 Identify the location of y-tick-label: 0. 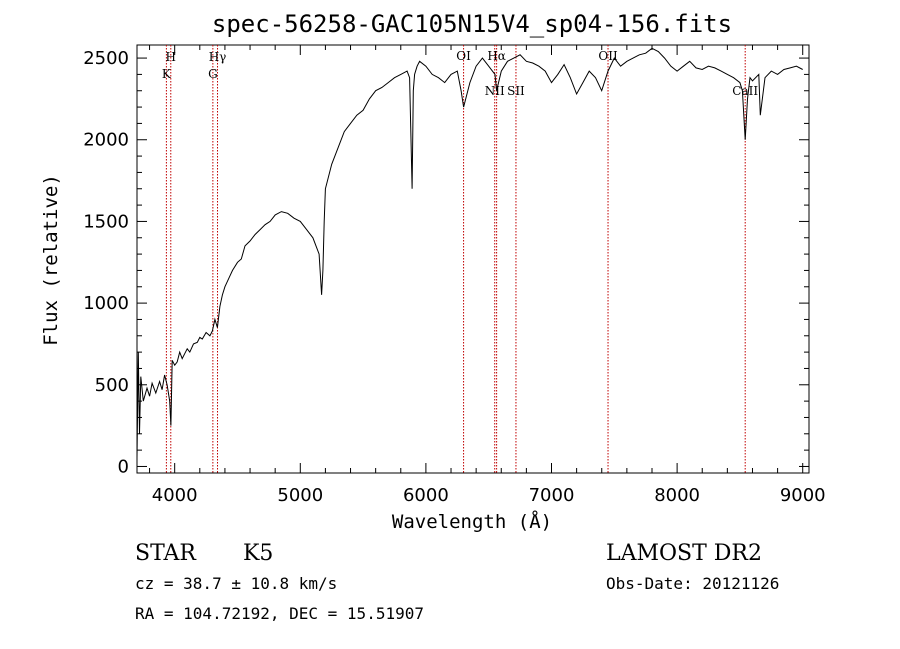
(123, 466).